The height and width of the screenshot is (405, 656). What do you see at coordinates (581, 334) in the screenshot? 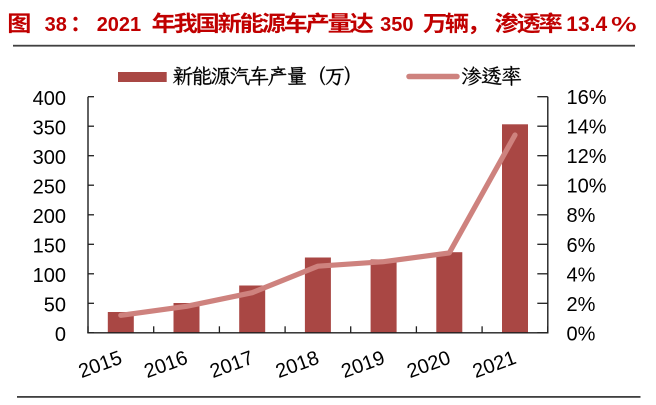
I see `svg-text: 0%` at bounding box center [581, 334].